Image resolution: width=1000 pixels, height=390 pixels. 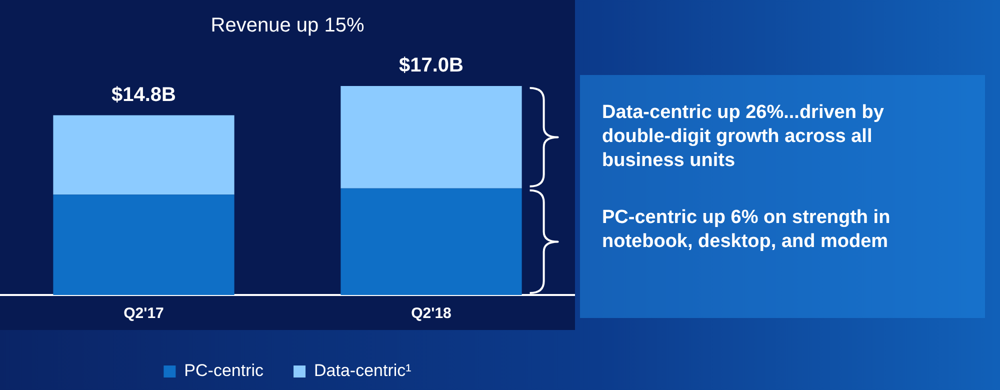 I want to click on annotation: $17.0B, so click(x=431, y=65).